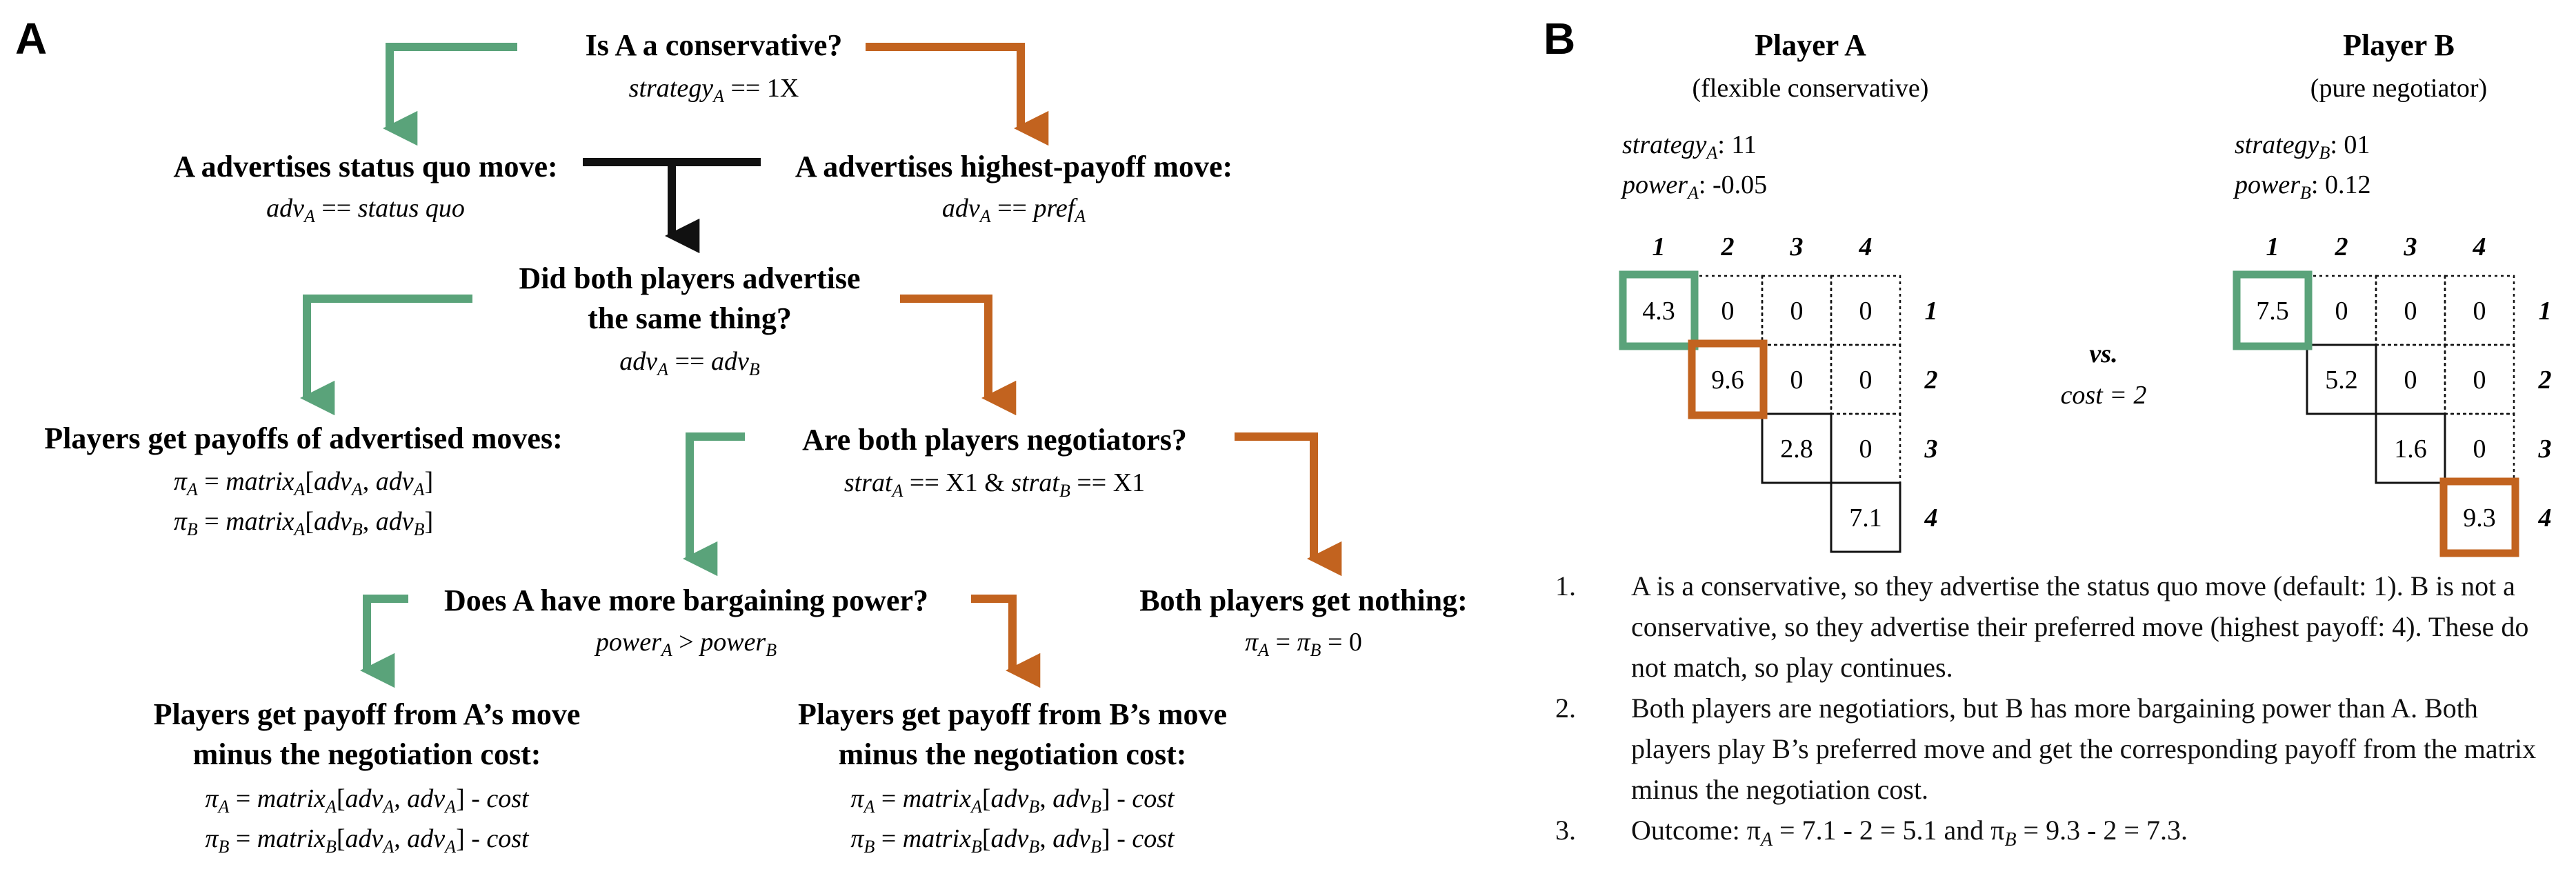 The width and height of the screenshot is (2576, 876). I want to click on player-a-strategy: strategyA: 11, so click(1689, 146).